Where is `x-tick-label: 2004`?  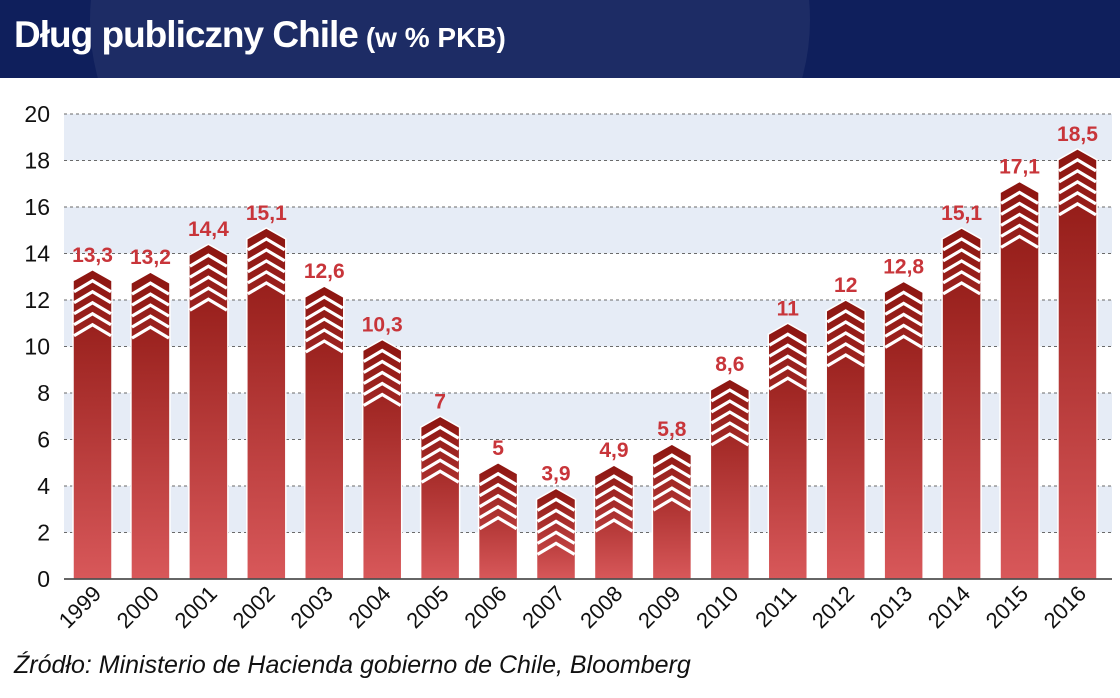 x-tick-label: 2004 is located at coordinates (369, 607).